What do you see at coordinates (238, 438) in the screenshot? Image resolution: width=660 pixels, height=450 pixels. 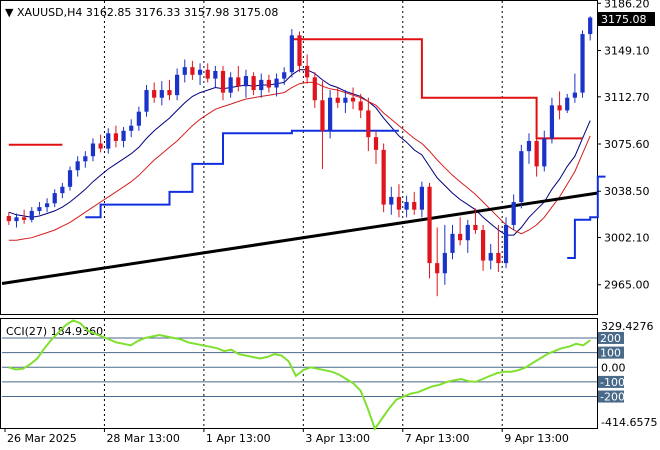 I see `x-tick-label: 1 Apr 13:00` at bounding box center [238, 438].